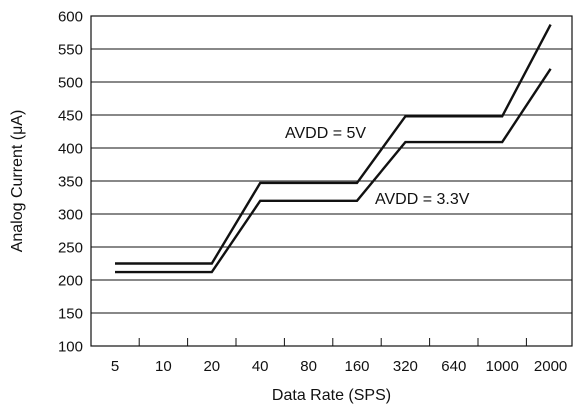 This screenshot has width=575, height=413. Describe the element at coordinates (70, 182) in the screenshot. I see `y-tick-label-350: 350` at that location.